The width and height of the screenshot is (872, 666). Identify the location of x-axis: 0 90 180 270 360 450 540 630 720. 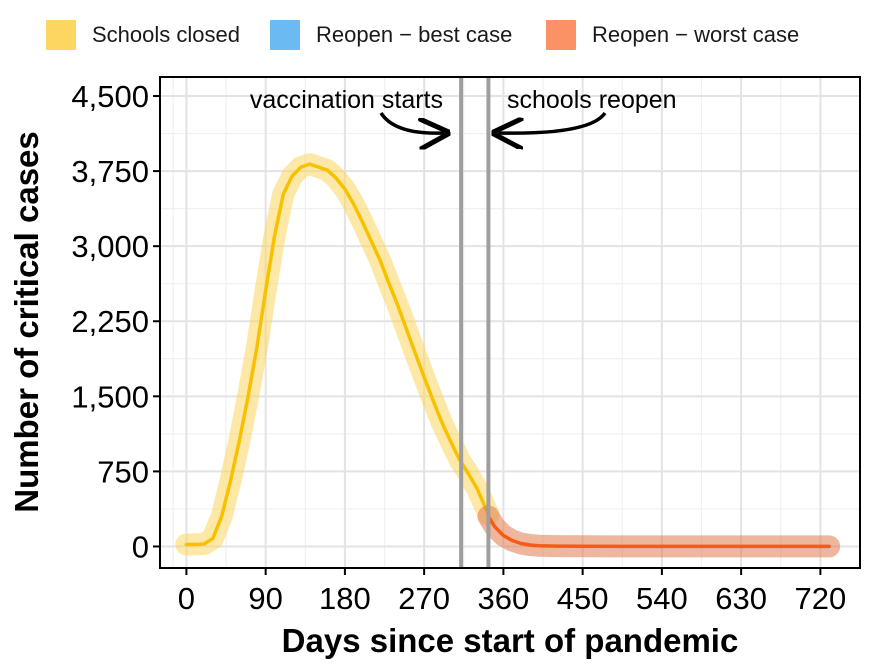
(512, 592).